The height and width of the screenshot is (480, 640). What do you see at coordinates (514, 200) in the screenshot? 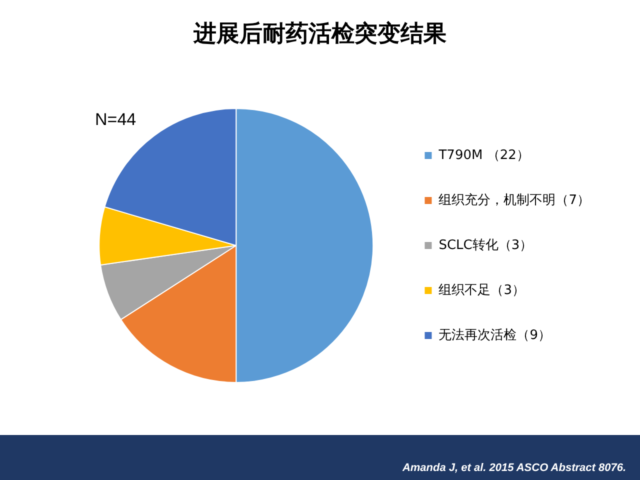
I see `legend-label: 组织充分，机制不明（7）` at bounding box center [514, 200].